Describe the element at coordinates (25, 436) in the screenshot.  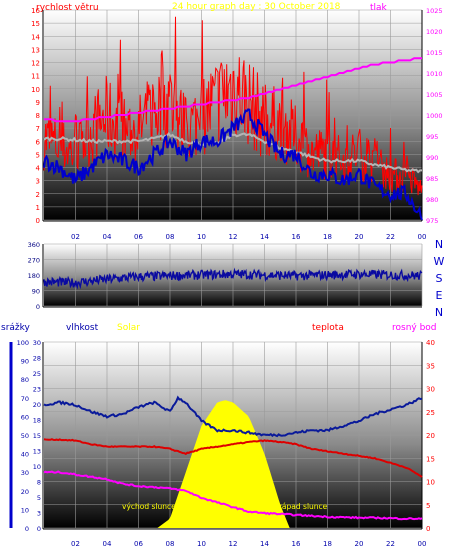
I see `rain-tick-label: 50` at that location.